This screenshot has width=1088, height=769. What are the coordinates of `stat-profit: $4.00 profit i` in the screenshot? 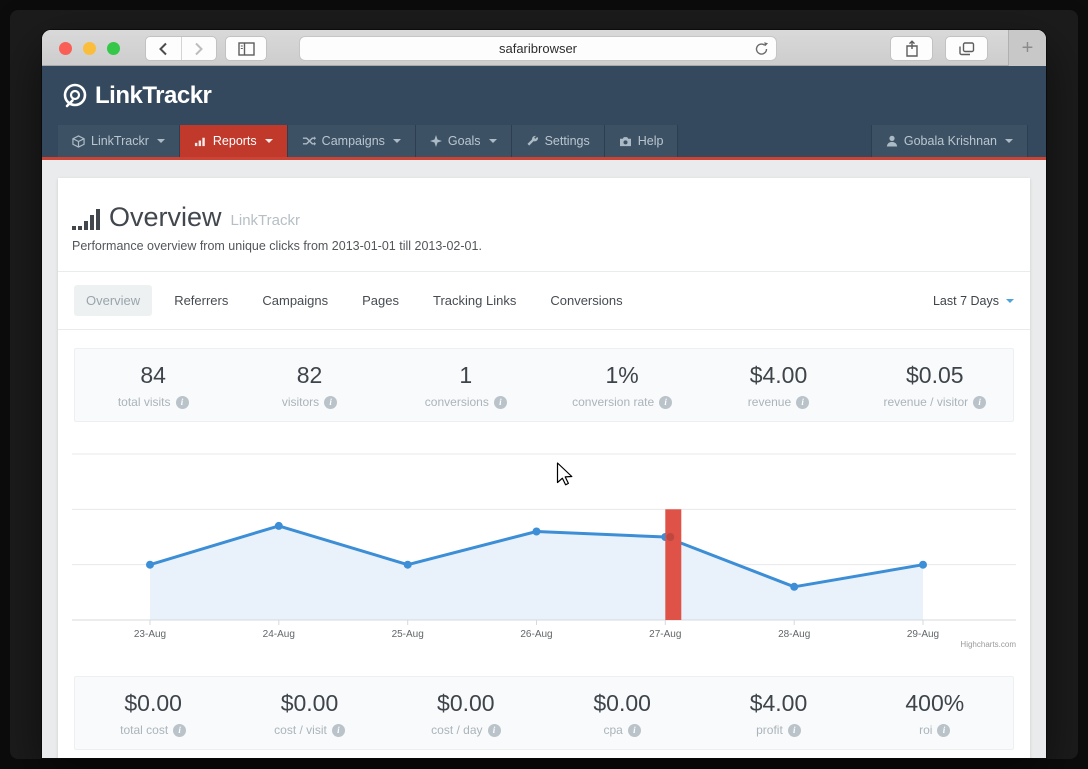 It's located at (778, 713).